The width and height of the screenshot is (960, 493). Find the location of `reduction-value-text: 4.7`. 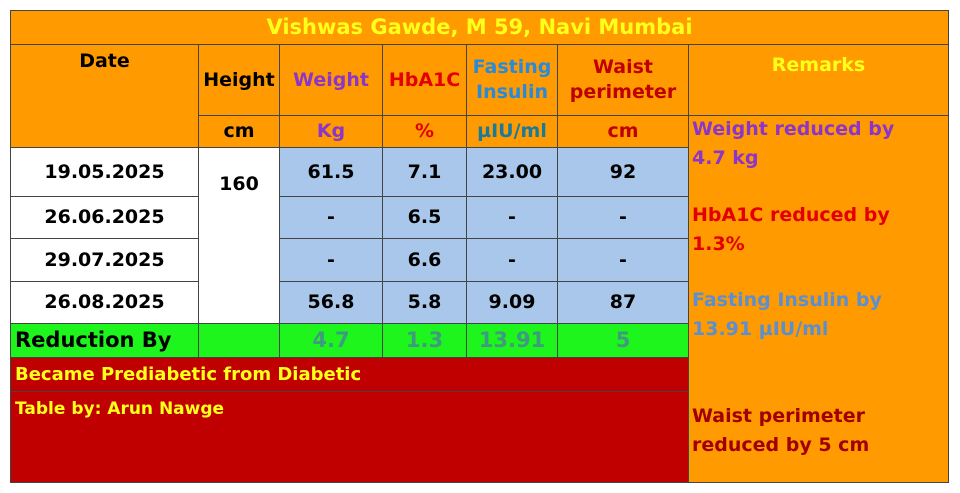

reduction-value-text: 4.7 is located at coordinates (331, 339).